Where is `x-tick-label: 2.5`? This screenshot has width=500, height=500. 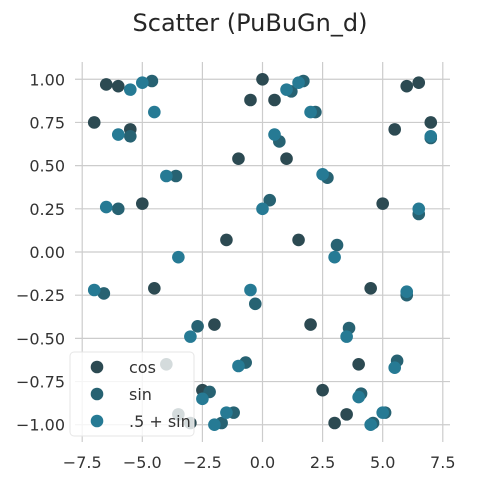 x-tick-label: 2.5 is located at coordinates (322, 462).